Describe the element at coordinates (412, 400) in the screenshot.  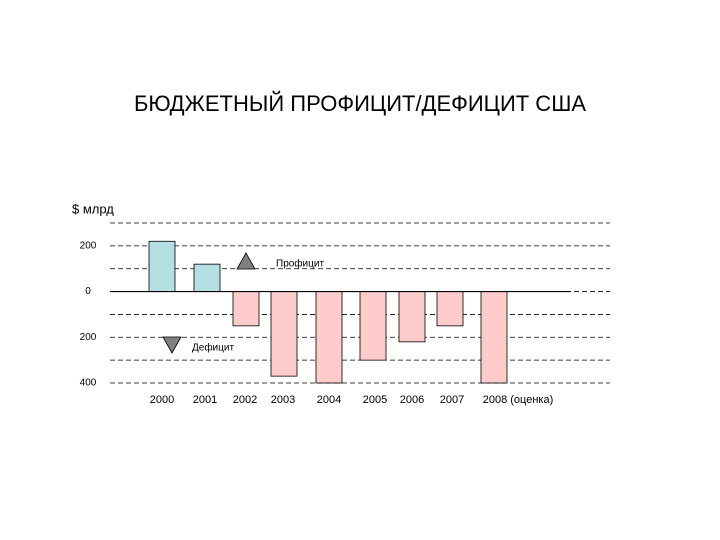
I see `x-tick-label: 2006` at that location.